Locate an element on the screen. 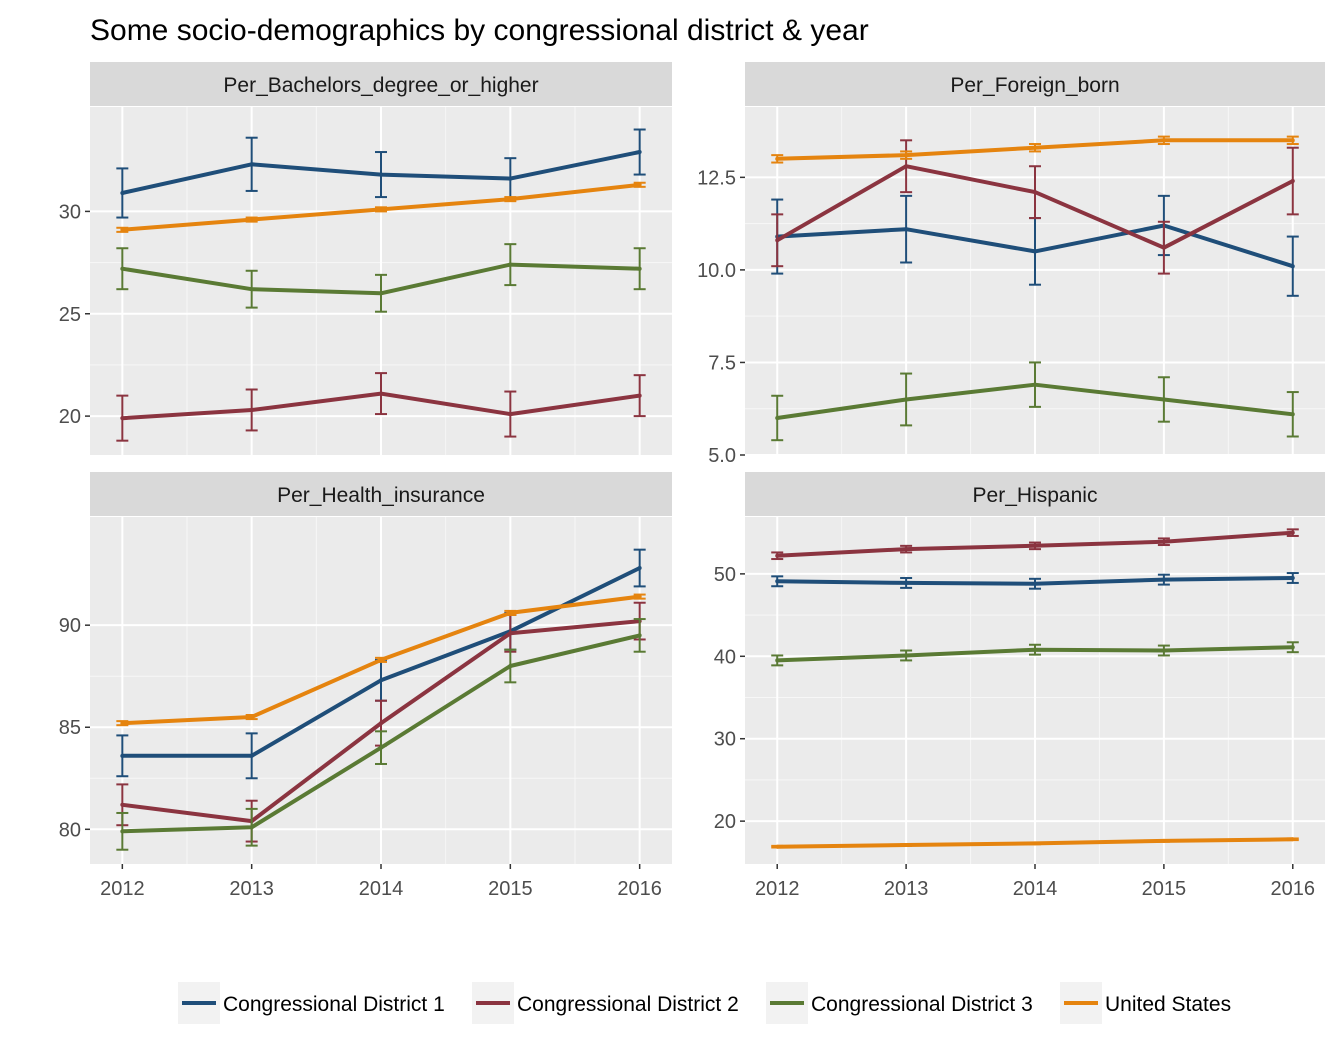 The width and height of the screenshot is (1344, 1056). legend-item-cd2: Congressional District 2 is located at coordinates (605, 1003).